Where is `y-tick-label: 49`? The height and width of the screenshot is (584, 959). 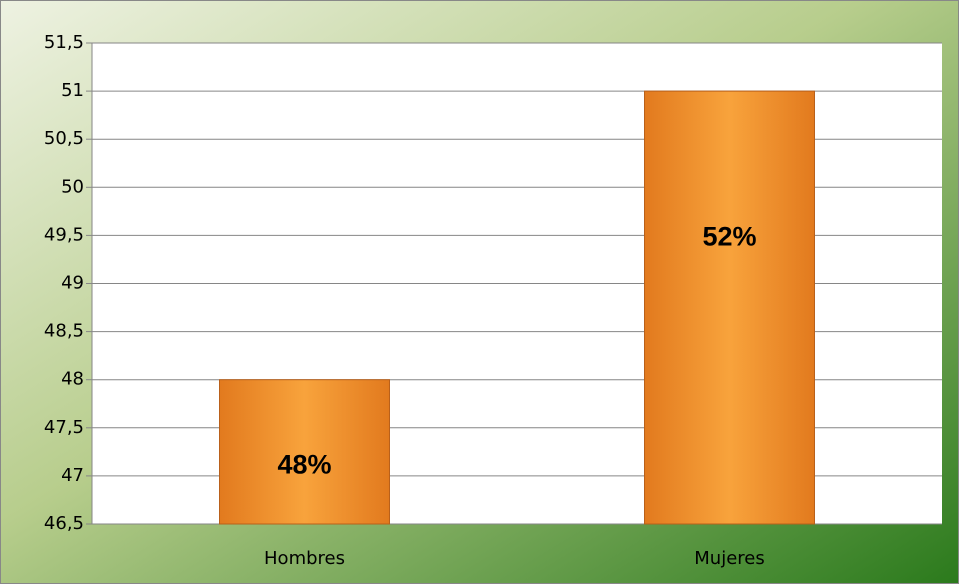 y-tick-label: 49 is located at coordinates (72, 283).